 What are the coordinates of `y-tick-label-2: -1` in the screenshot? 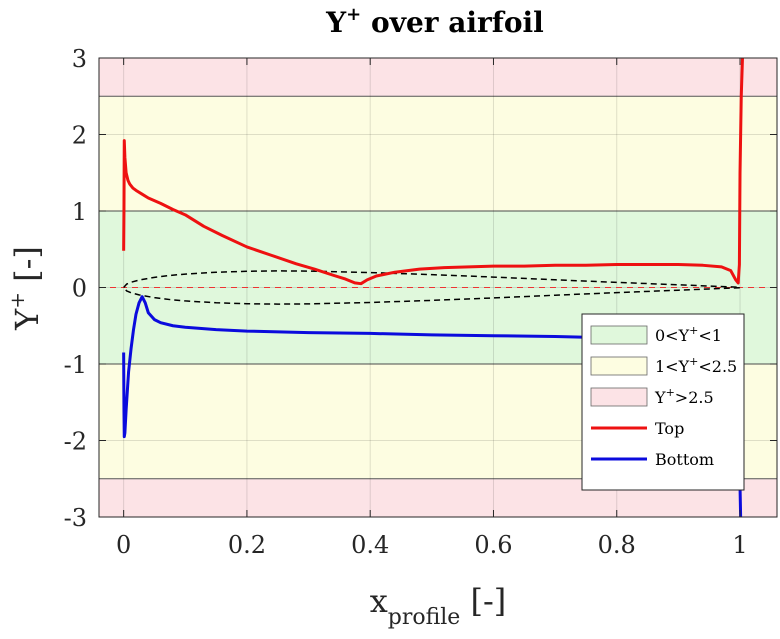 It's located at (75, 365).